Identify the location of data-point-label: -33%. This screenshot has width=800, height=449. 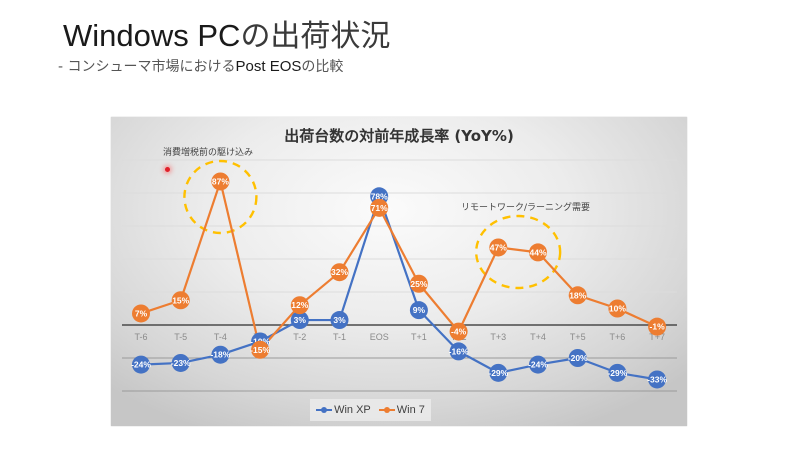
(657, 379).